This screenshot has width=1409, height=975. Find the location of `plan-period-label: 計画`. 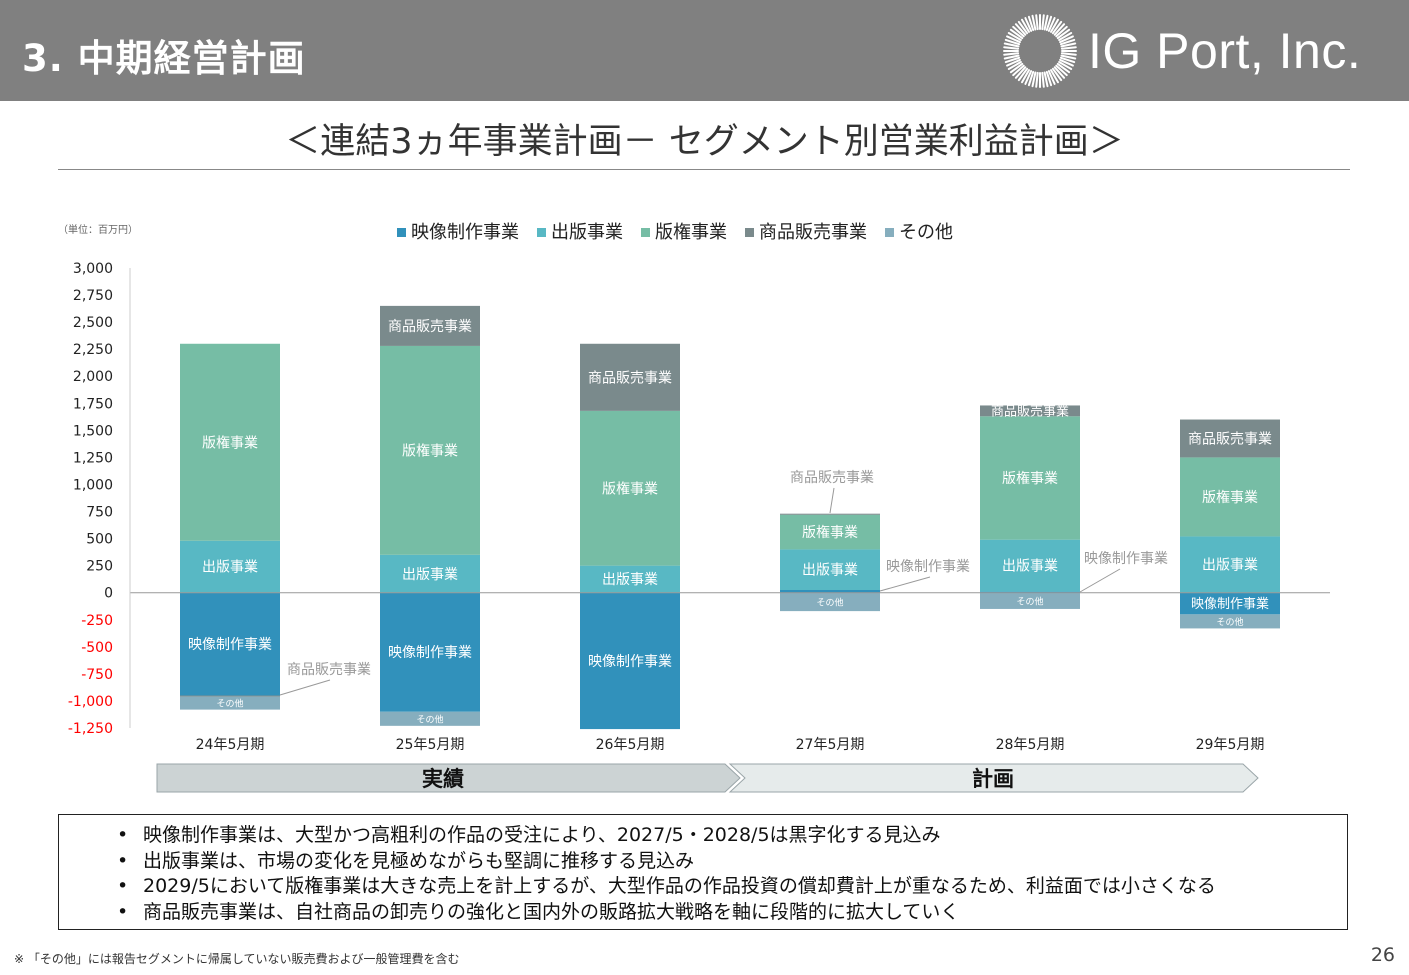

plan-period-label: 計画 is located at coordinates (993, 779).